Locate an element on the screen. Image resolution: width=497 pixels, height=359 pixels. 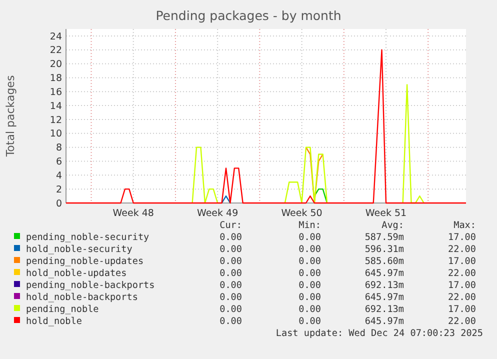
legend-label: pending_noble-security is located at coordinates (88, 237).